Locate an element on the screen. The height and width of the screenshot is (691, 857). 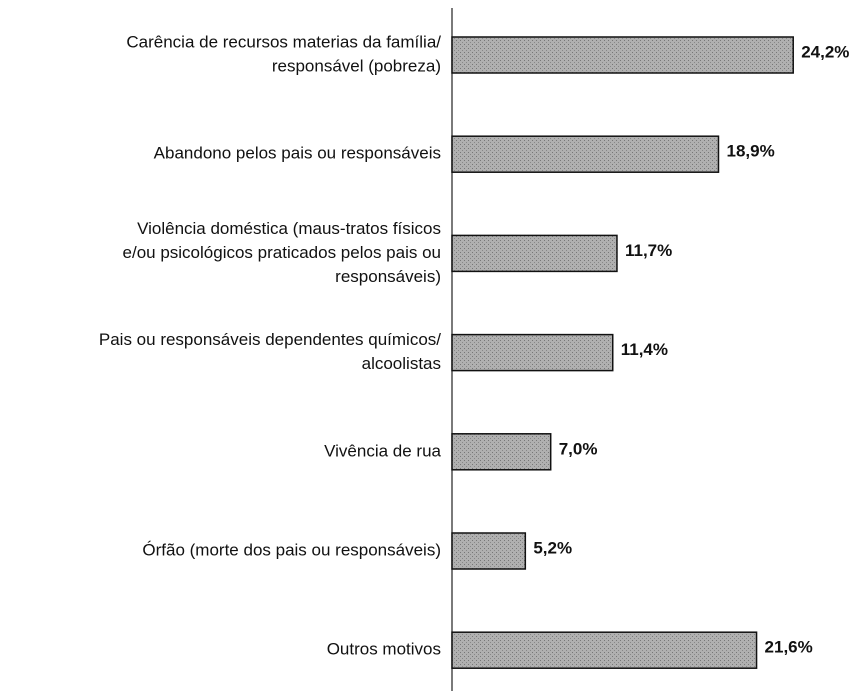
value-label: 21,6% is located at coordinates (789, 647).